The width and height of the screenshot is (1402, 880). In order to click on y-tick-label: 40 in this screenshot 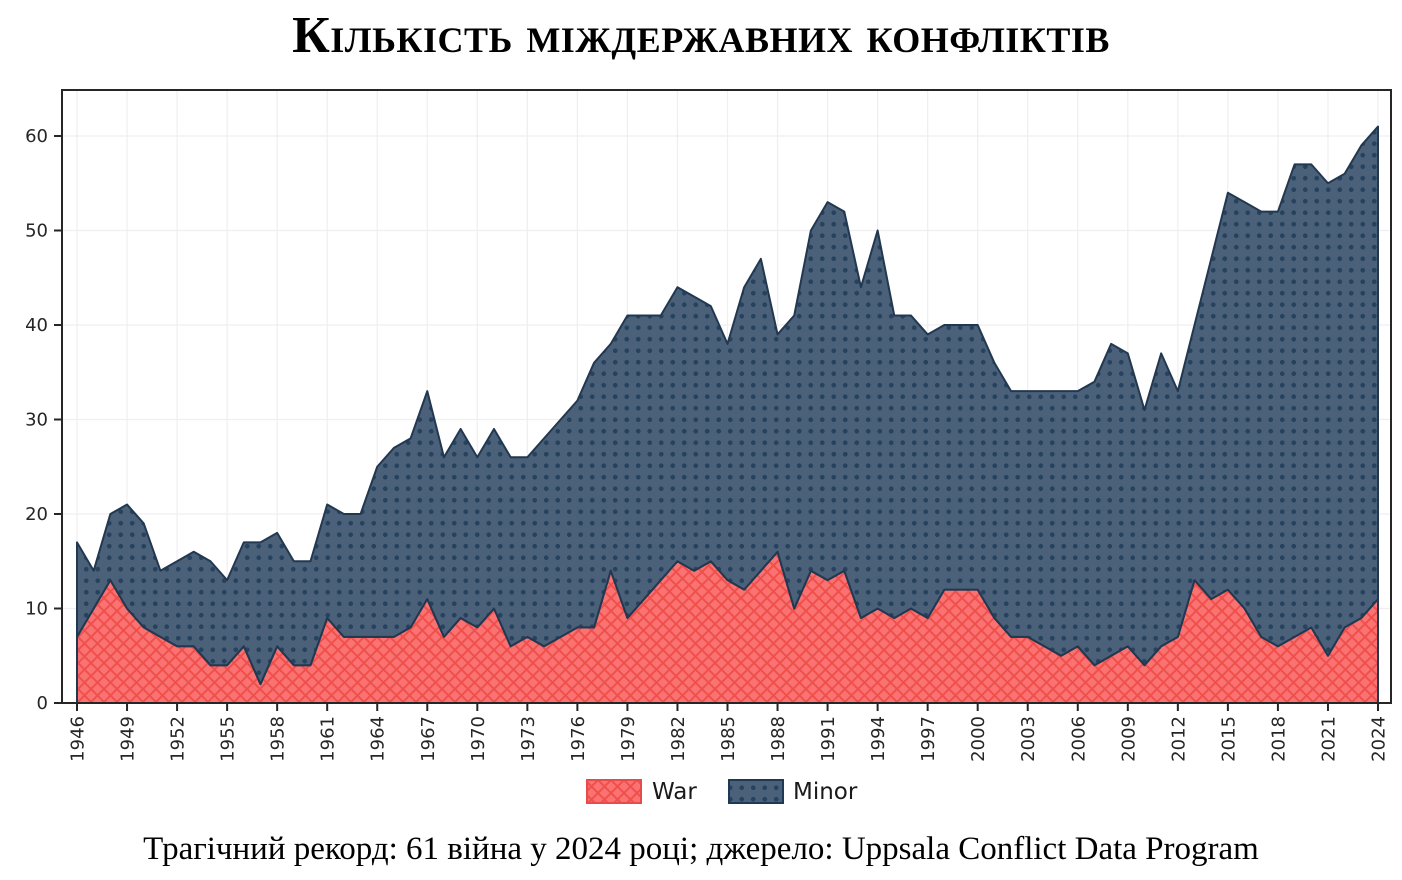, I will do `click(36, 325)`.